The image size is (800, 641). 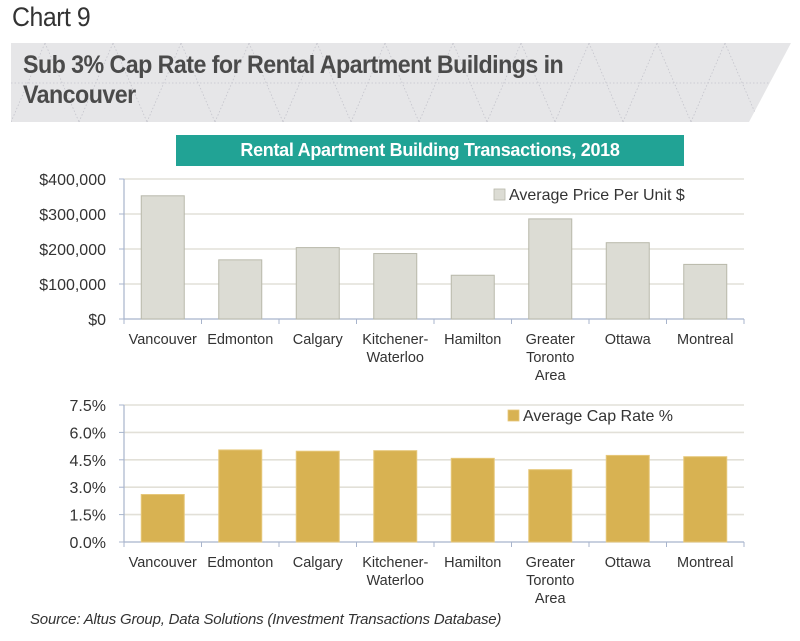 What do you see at coordinates (88, 461) in the screenshot?
I see `y-tick-label: 4.5%` at bounding box center [88, 461].